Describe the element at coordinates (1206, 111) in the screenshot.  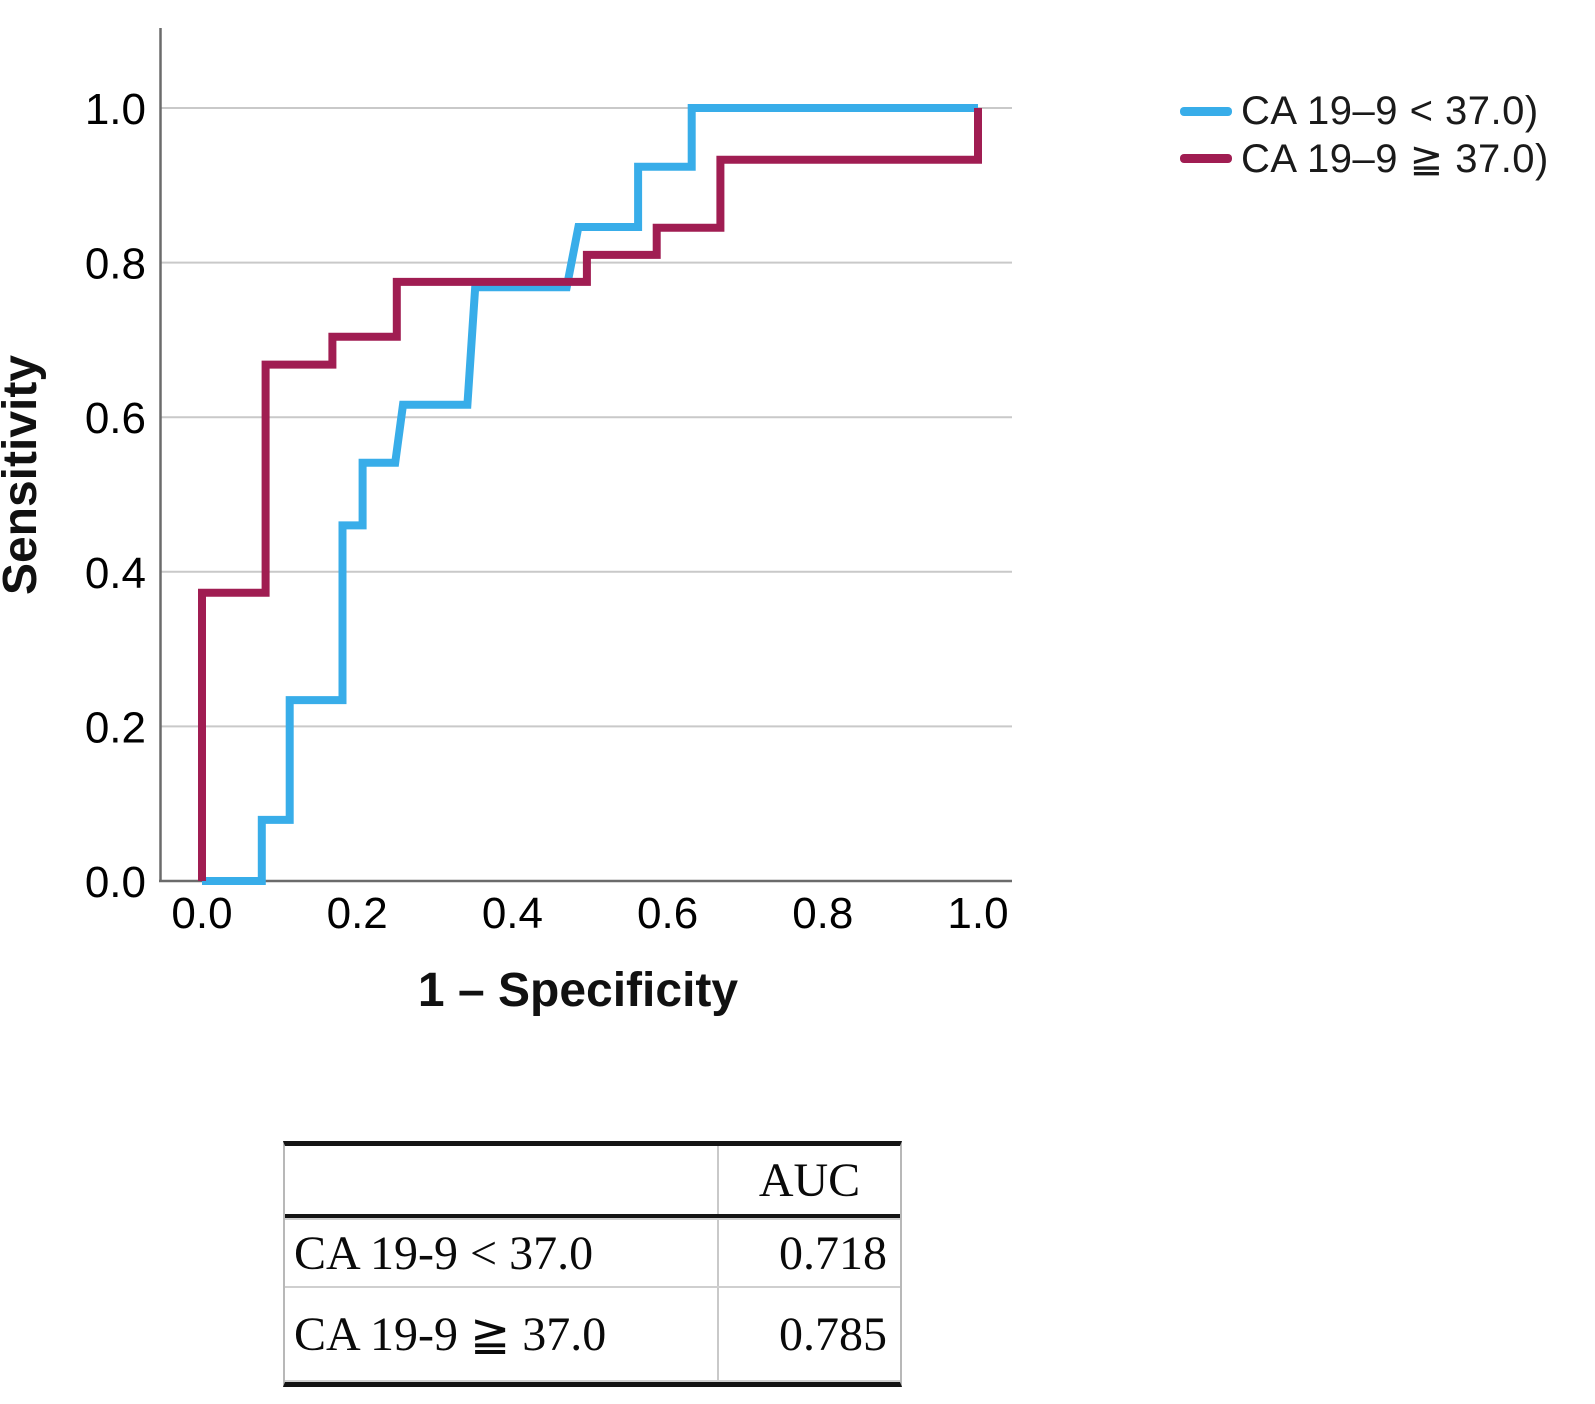
I see `legend-swatch-blue-icon` at that location.